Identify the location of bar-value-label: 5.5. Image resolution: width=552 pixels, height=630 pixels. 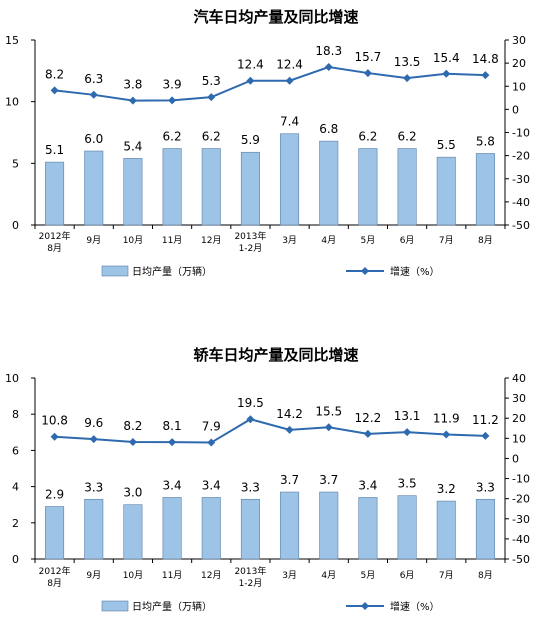
(446, 145).